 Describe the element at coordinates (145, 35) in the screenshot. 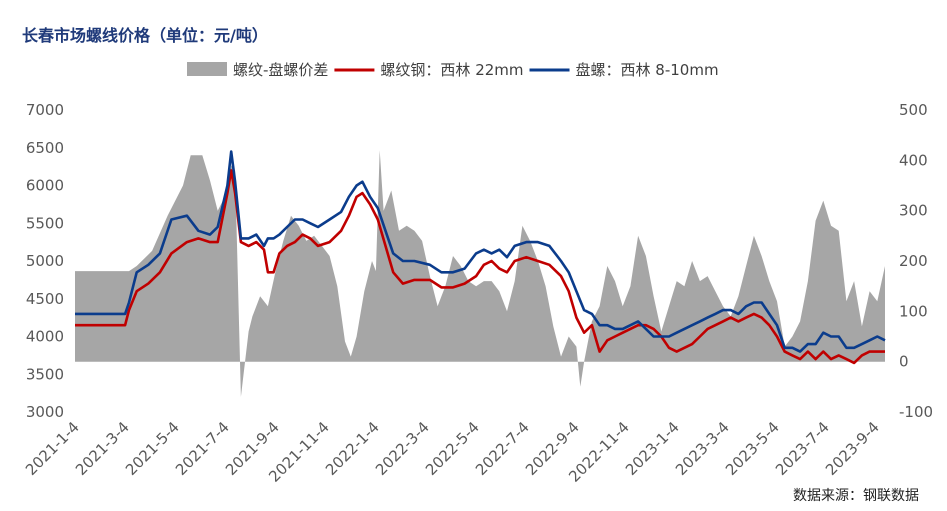

I see `chart-title: 长春市场螺线价格（单位：元/吨）` at that location.